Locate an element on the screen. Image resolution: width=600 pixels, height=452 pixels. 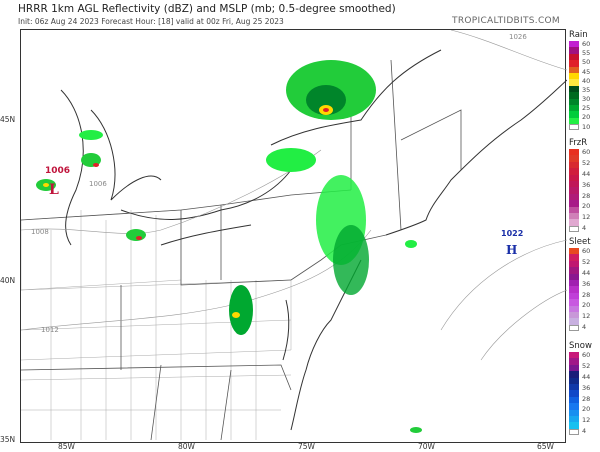
legend-level: 30 is located at coordinates (586, 99).